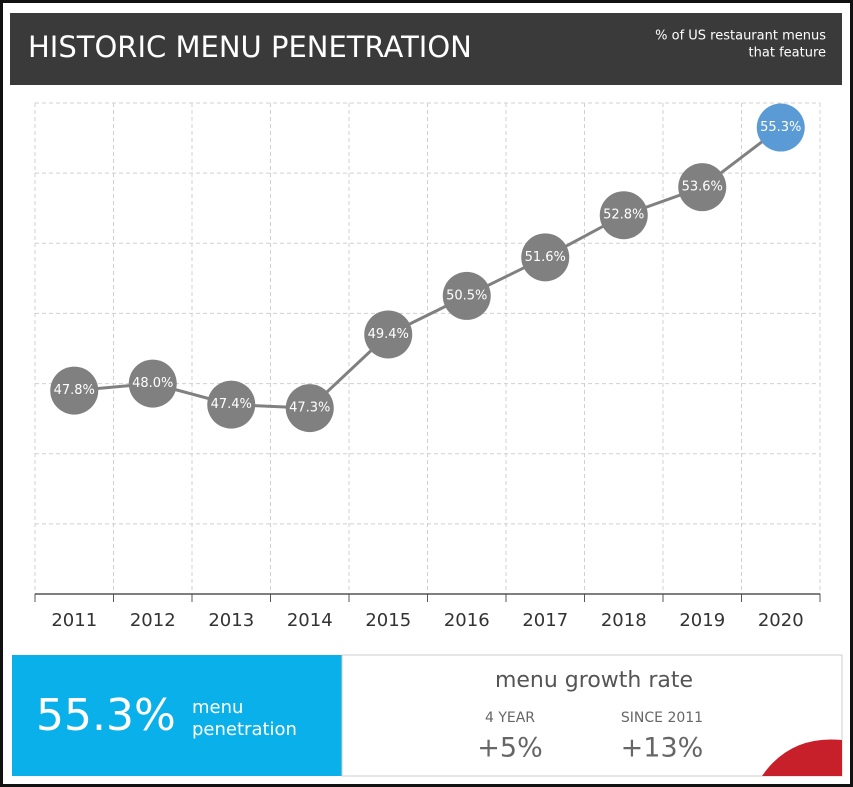  What do you see at coordinates (177, 715) in the screenshot?
I see `summary-box` at bounding box center [177, 715].